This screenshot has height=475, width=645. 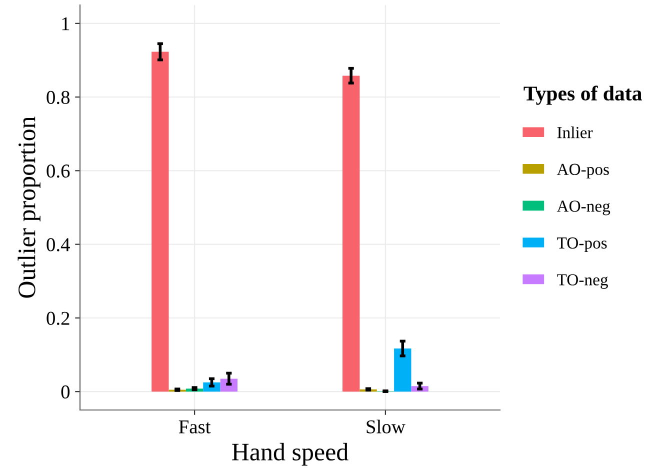 What do you see at coordinates (66, 23) in the screenshot?
I see `y-tick-label: 1` at bounding box center [66, 23].